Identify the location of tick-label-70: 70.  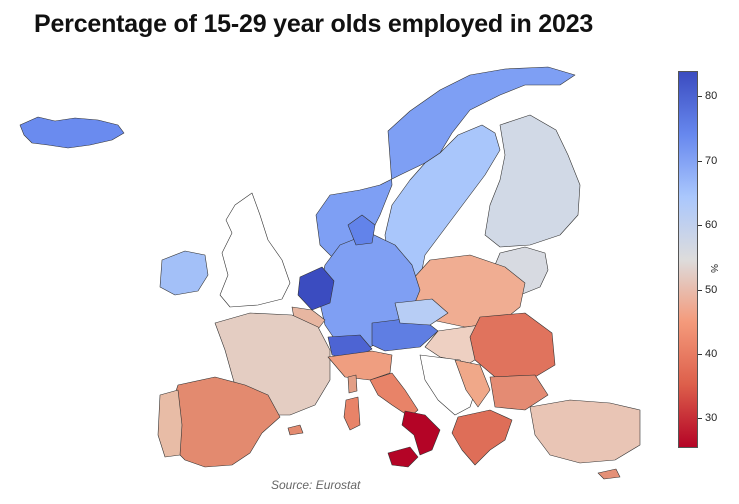
(711, 161).